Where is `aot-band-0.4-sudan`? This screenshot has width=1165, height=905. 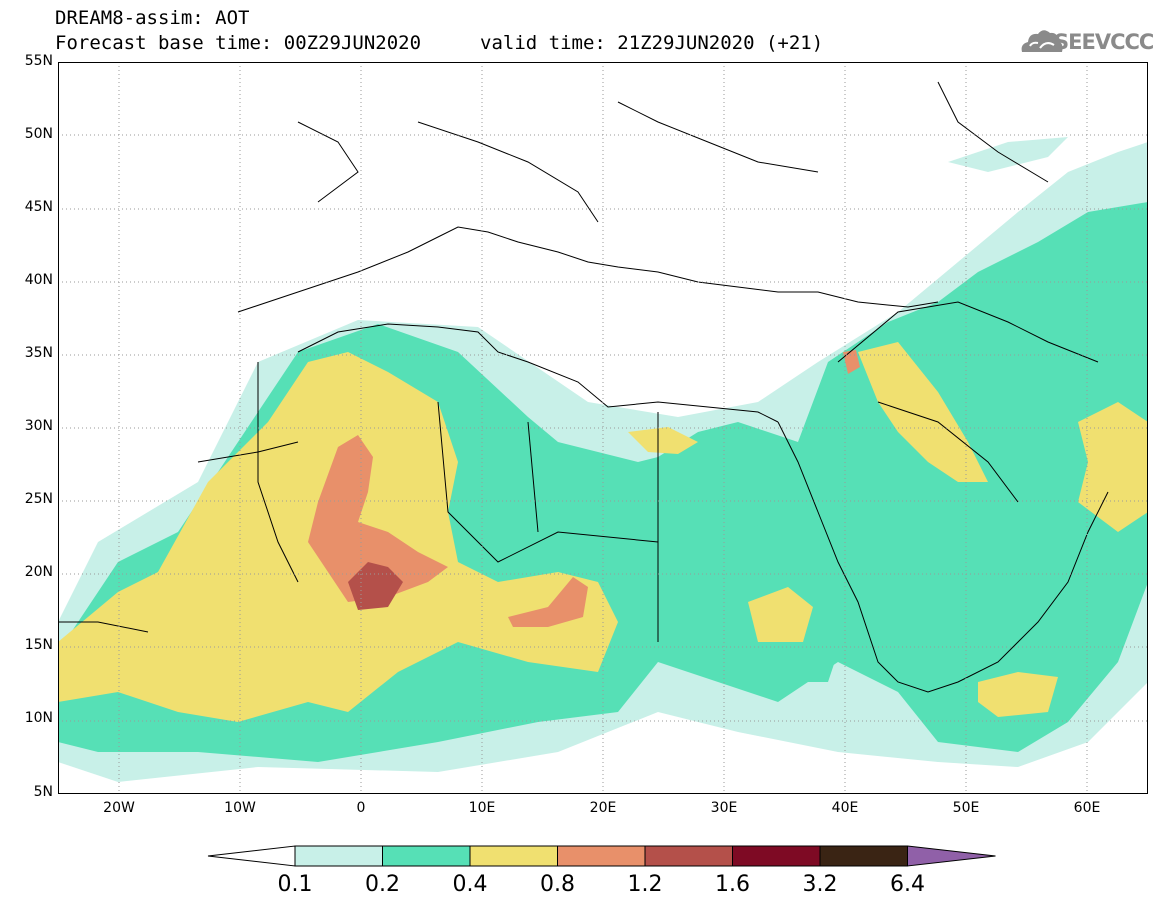
aot-band-0.4-sudan is located at coordinates (780, 614).